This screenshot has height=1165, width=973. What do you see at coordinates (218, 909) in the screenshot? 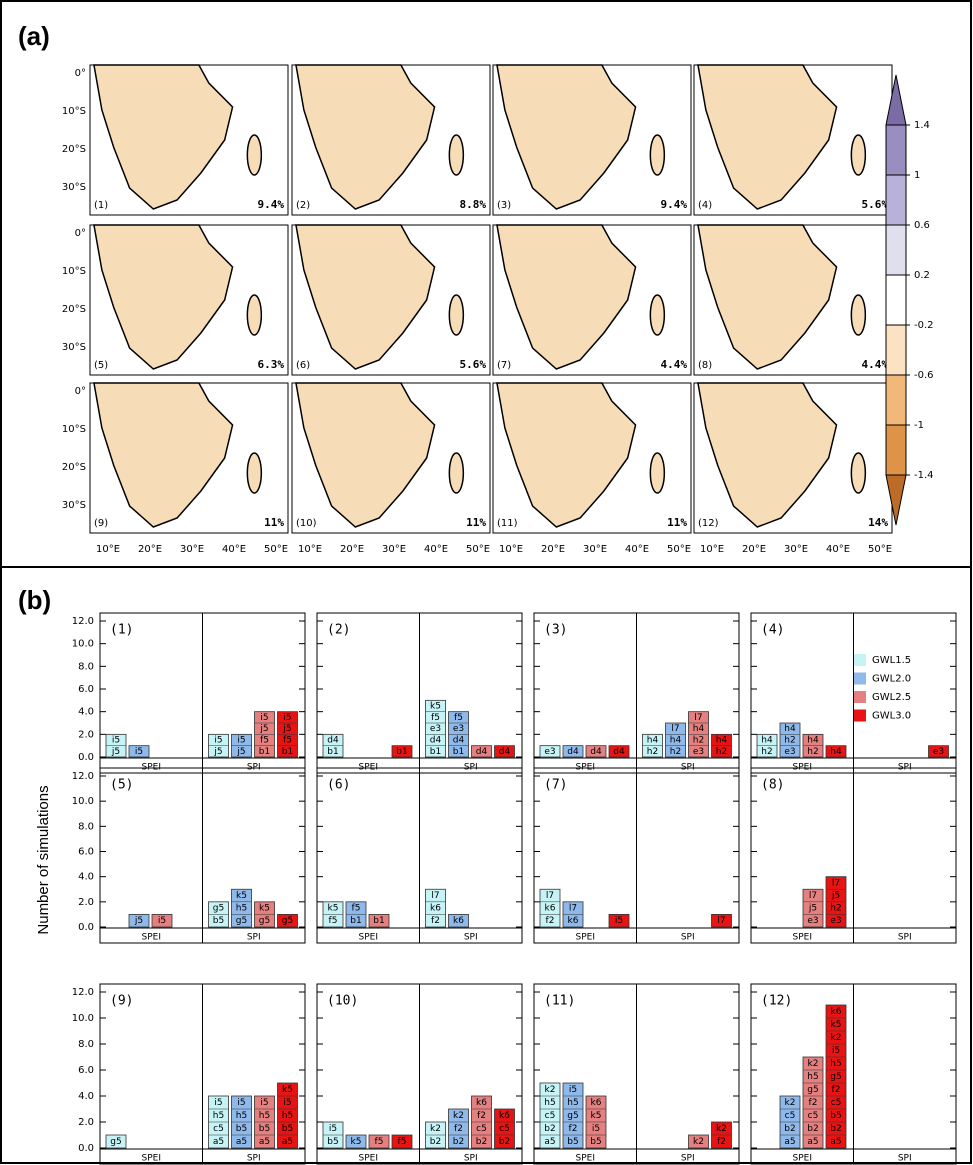
I see `segment-label: g5` at bounding box center [218, 909].